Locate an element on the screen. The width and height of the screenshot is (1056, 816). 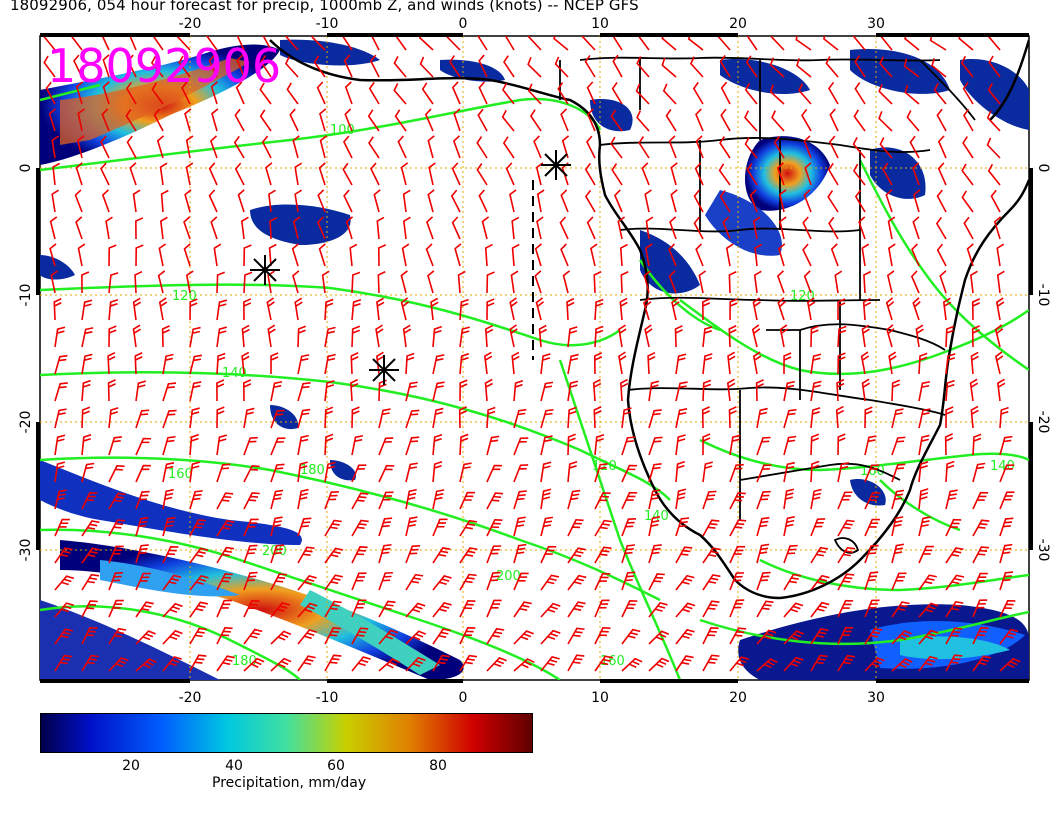
colorbar-tick: 40 is located at coordinates (234, 766).